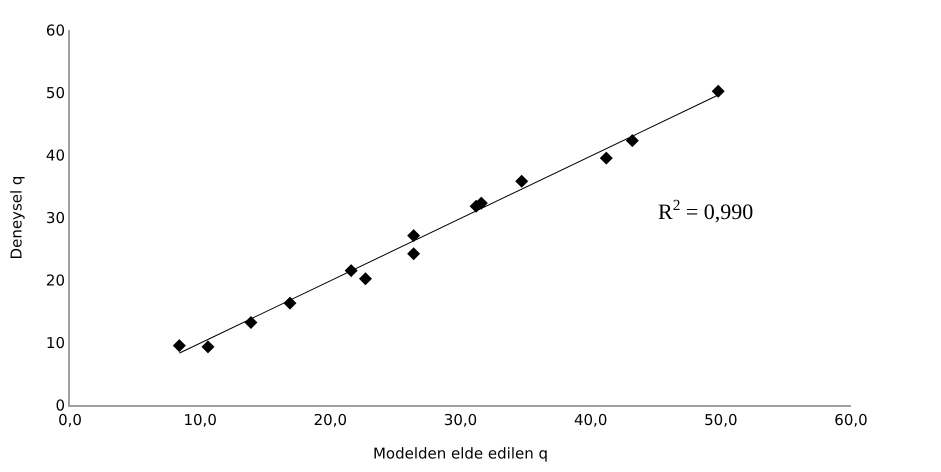 The image size is (941, 472). What do you see at coordinates (851, 420) in the screenshot?
I see `x-tick-label: 60,0` at bounding box center [851, 420].